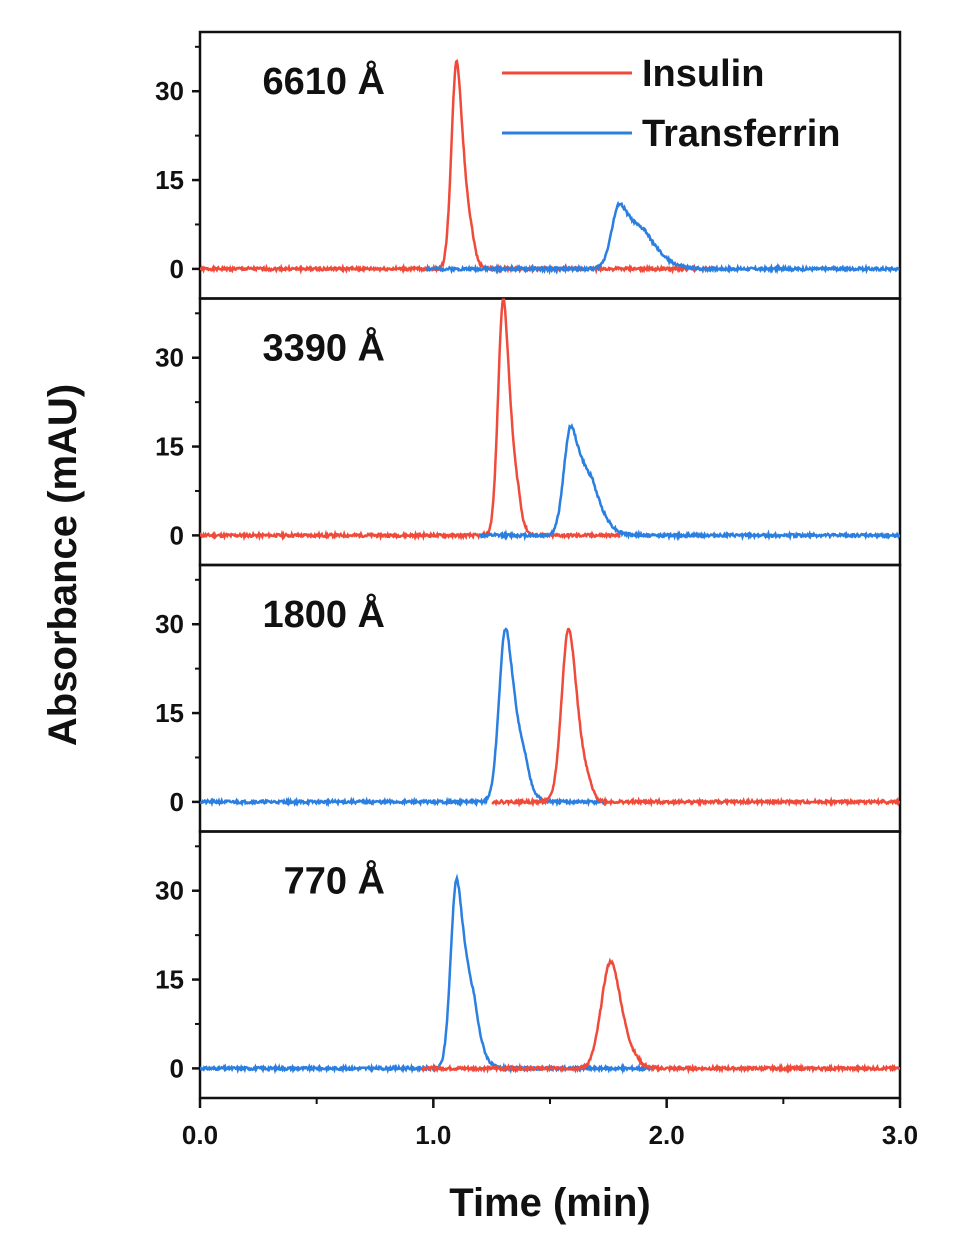 The width and height of the screenshot is (955, 1249). Describe the element at coordinates (200, 1135) in the screenshot. I see `x-tick-label: 0.0` at that location.